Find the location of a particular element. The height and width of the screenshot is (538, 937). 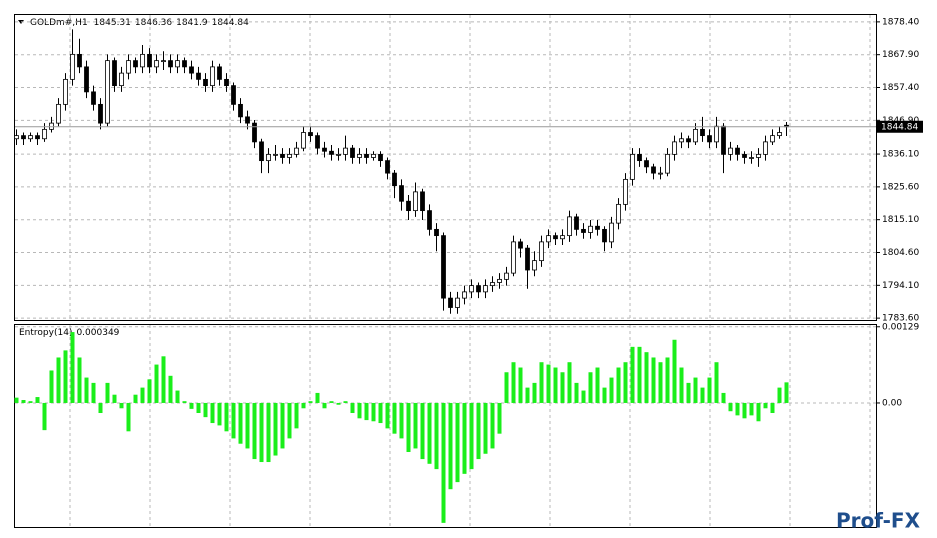

symbol-title: GOLDm#,H1 is located at coordinates (59, 23).